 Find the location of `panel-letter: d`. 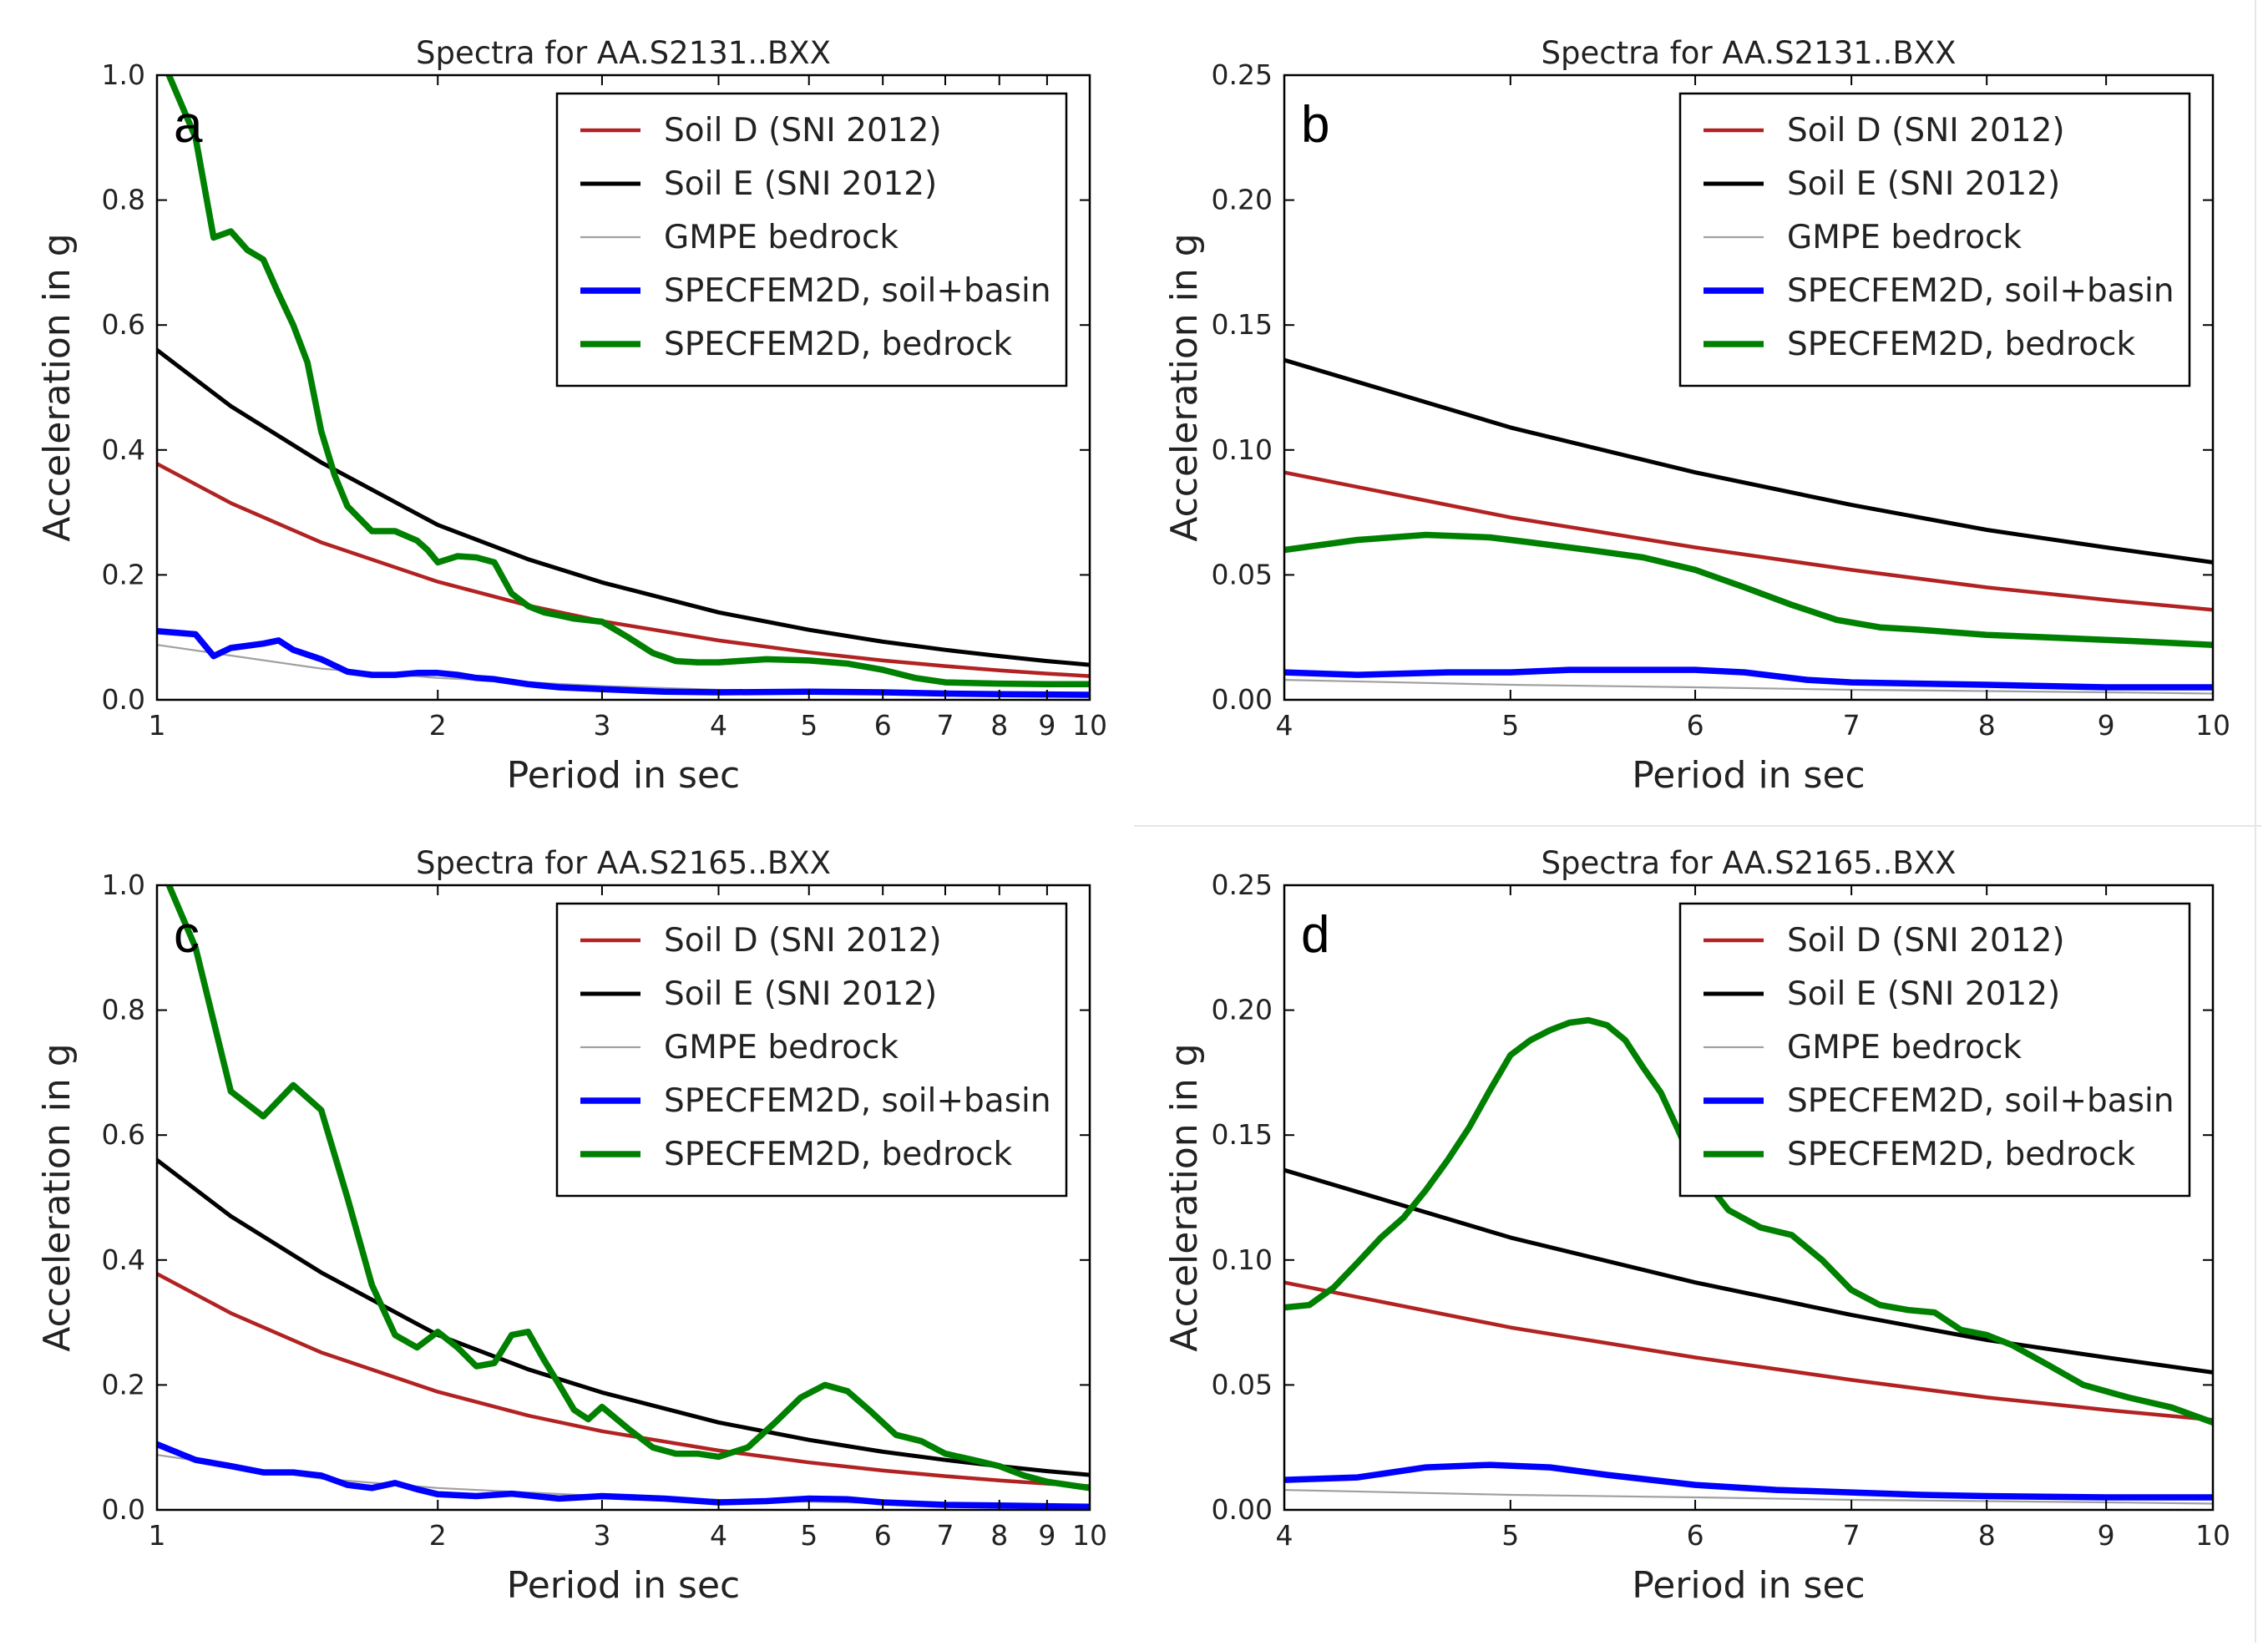

panel-letter: d is located at coordinates (1315, 935).